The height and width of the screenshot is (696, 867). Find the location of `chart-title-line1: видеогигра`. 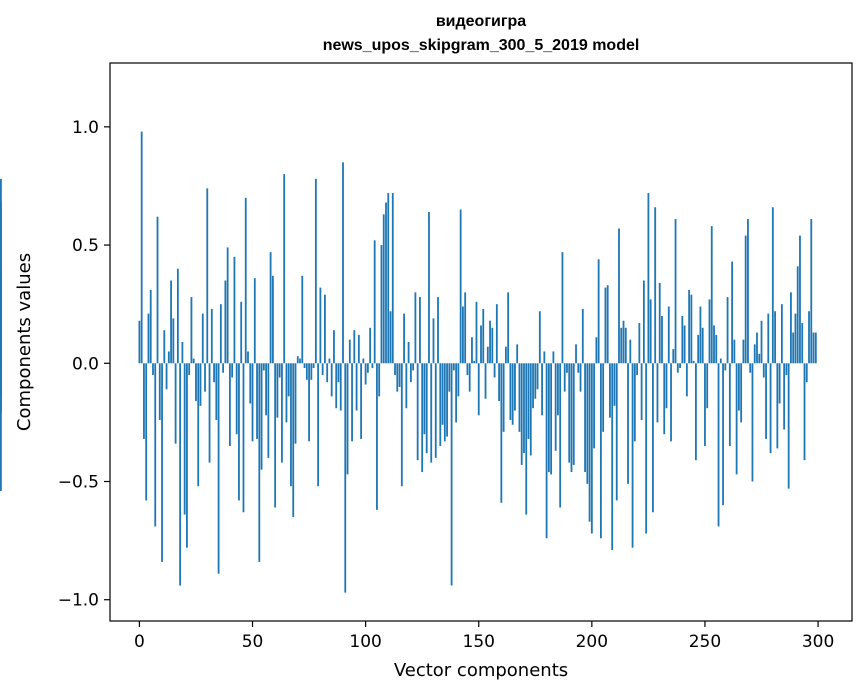

chart-title-line1: видеогигра is located at coordinates (481, 21).